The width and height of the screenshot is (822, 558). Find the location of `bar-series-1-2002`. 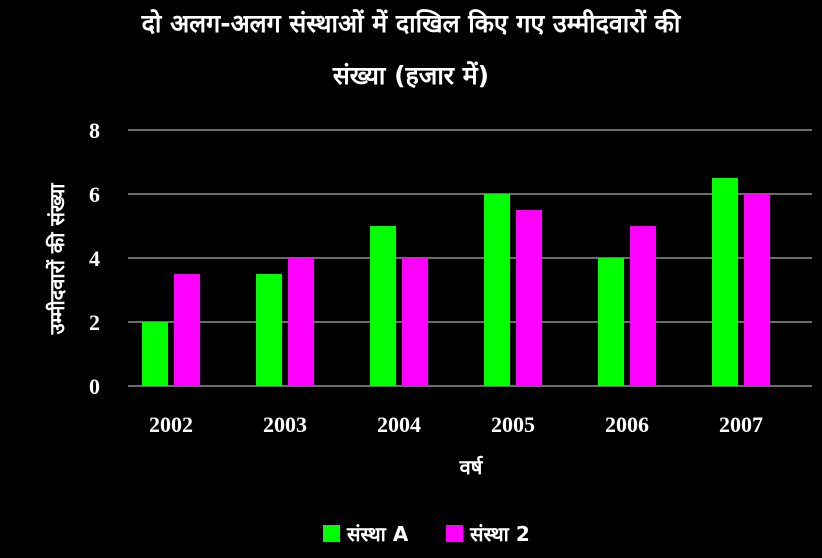

bar-series-1-2002 is located at coordinates (155, 354).